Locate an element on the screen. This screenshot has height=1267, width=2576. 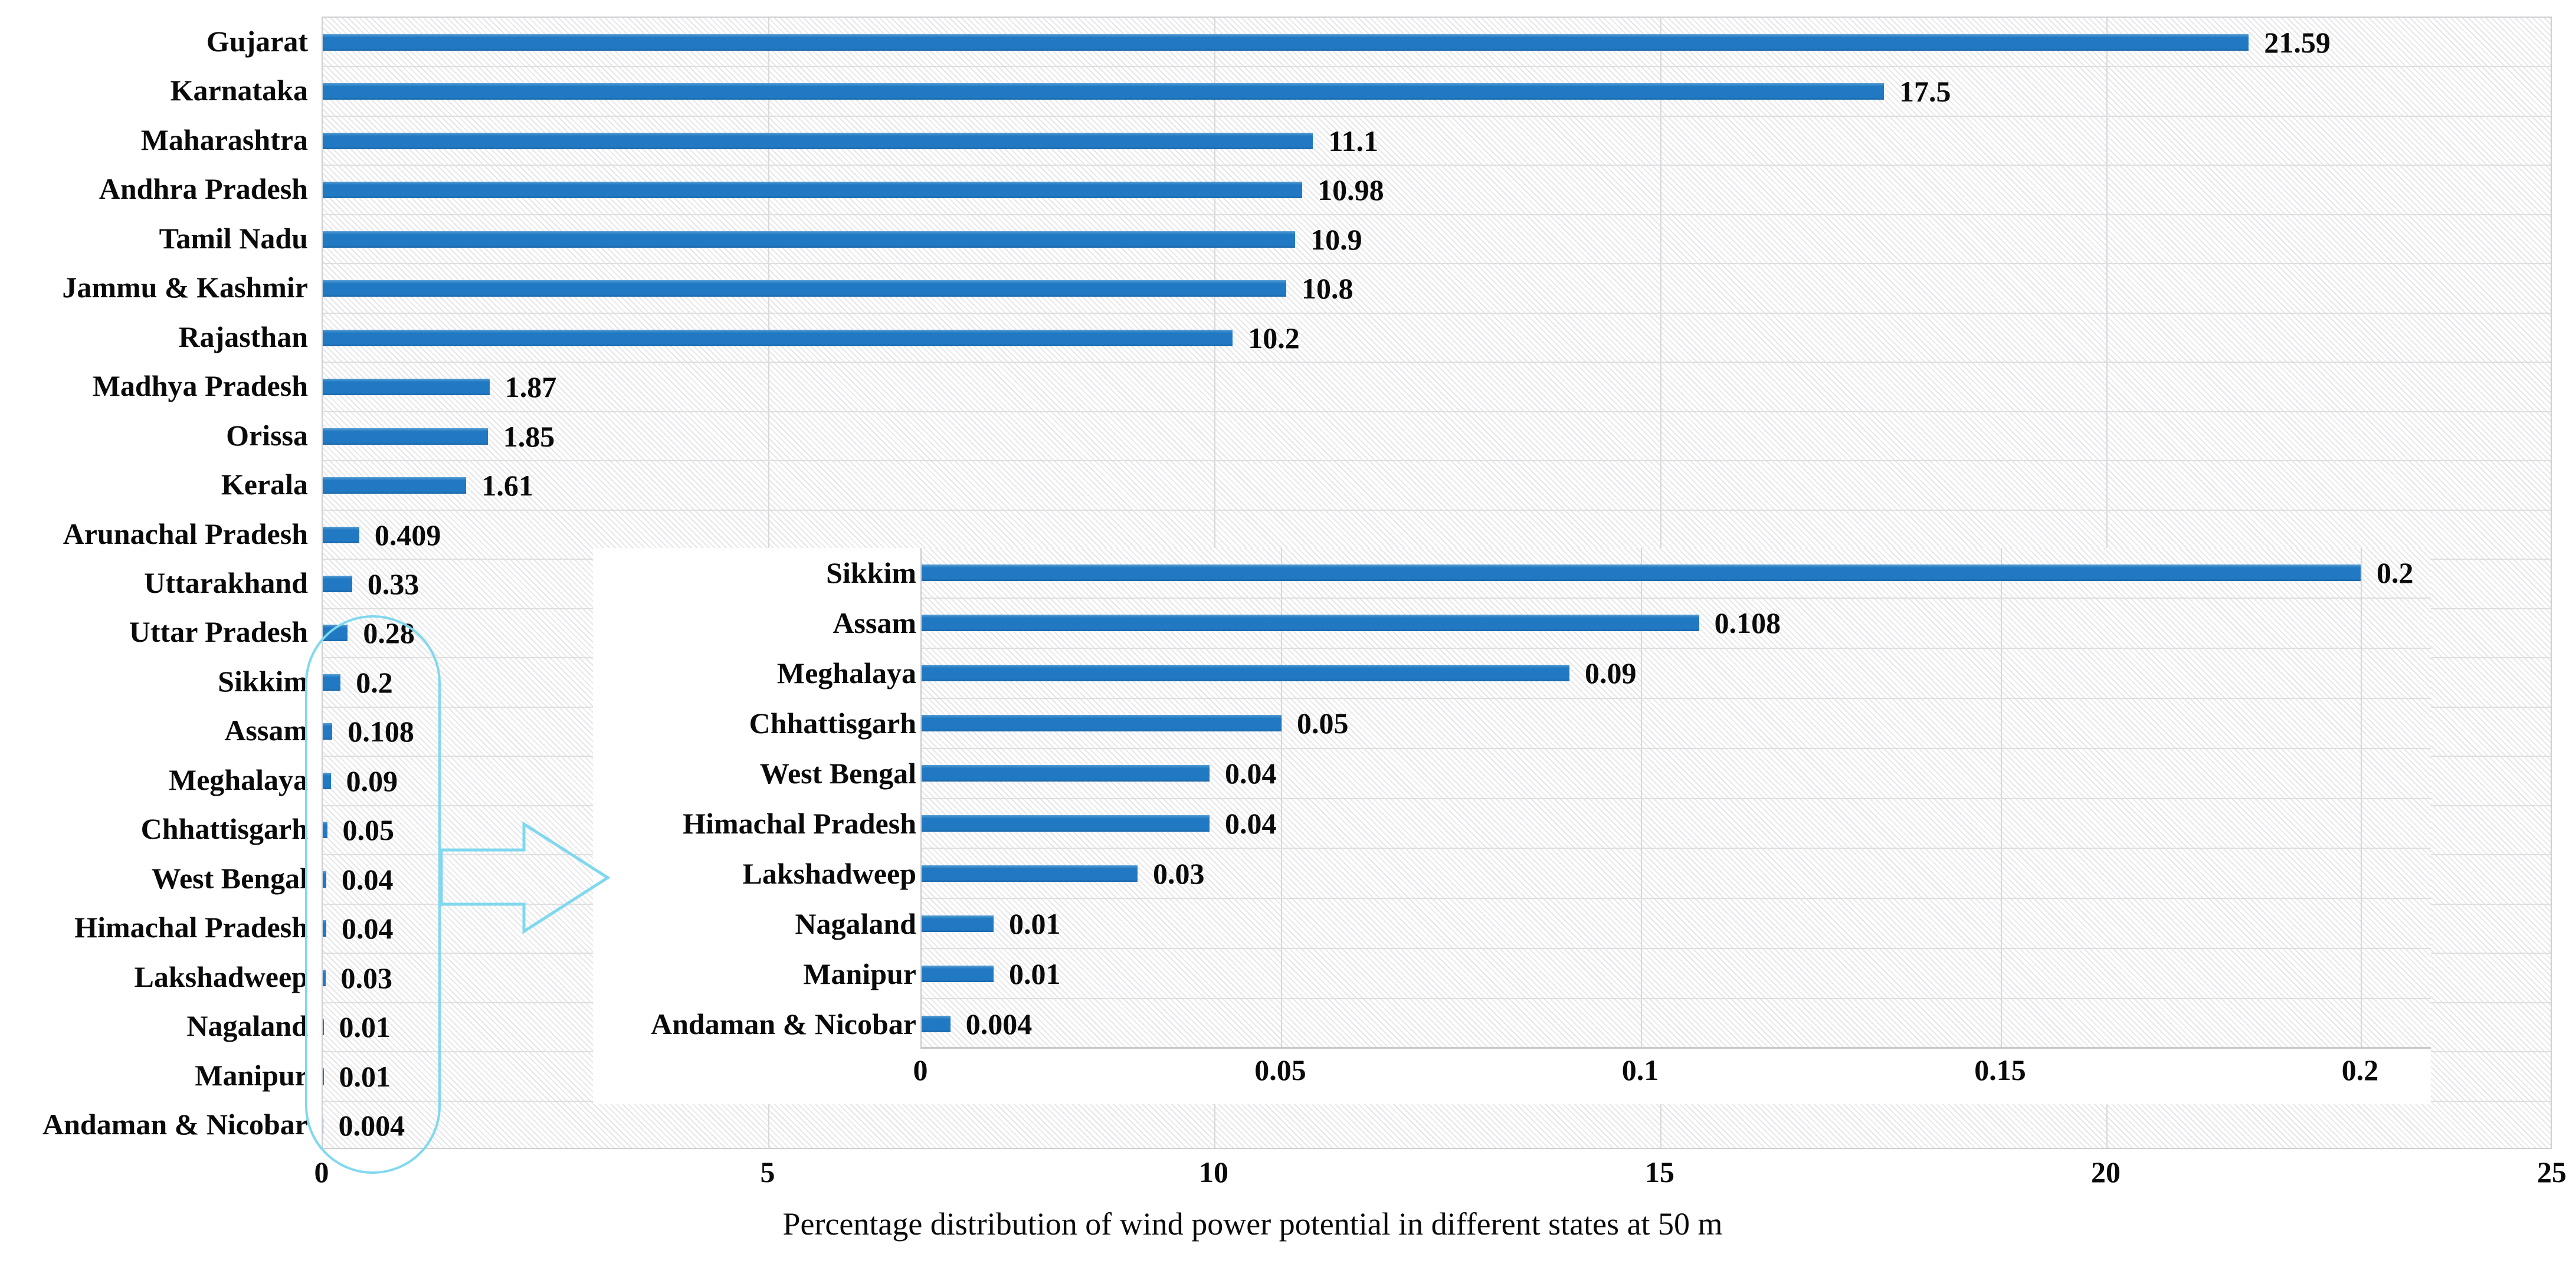
x-tick-label: 0 is located at coordinates (920, 1070).